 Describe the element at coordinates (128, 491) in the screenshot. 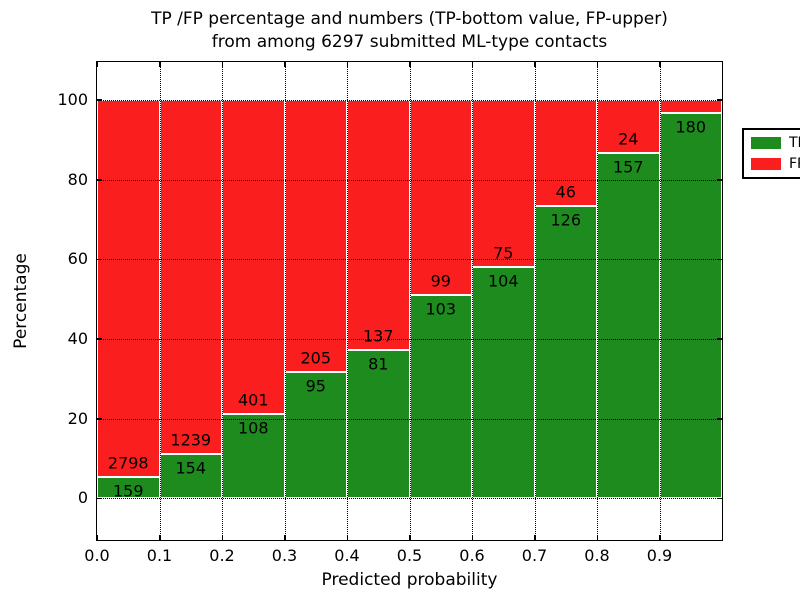

I see `tp-value-label: 159` at that location.